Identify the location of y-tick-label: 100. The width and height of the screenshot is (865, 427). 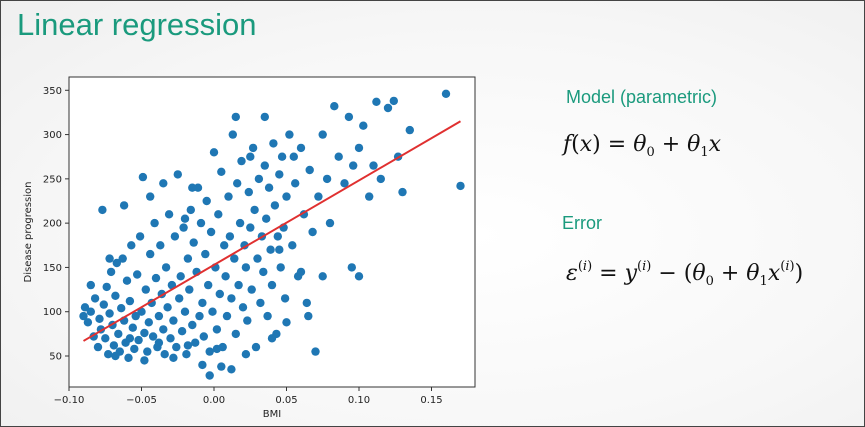
(52, 312).